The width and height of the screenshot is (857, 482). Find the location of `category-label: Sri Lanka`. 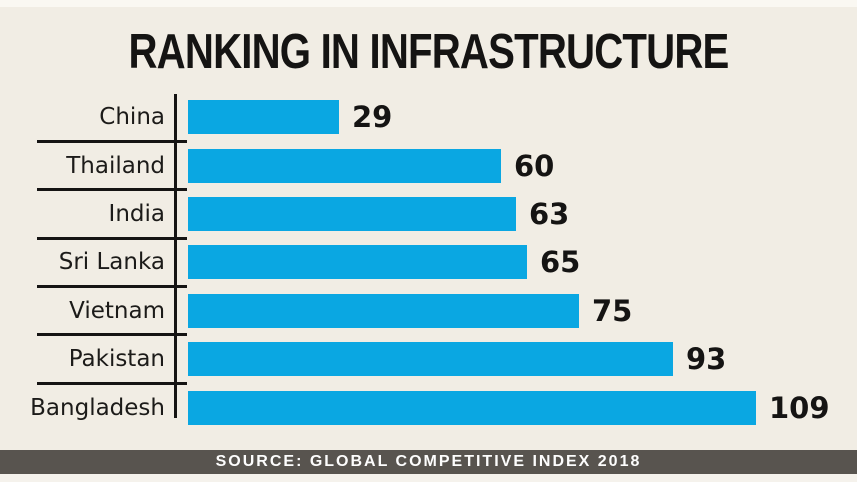

category-label: Sri Lanka is located at coordinates (111, 262).